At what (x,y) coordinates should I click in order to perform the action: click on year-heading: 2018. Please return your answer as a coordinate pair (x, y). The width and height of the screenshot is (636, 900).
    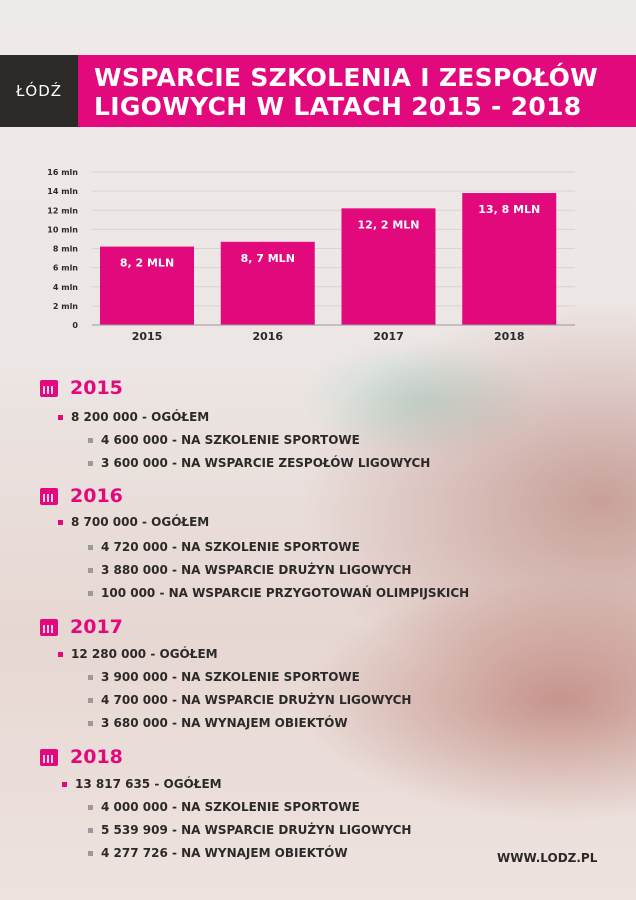
    Looking at the image, I should click on (81, 757).